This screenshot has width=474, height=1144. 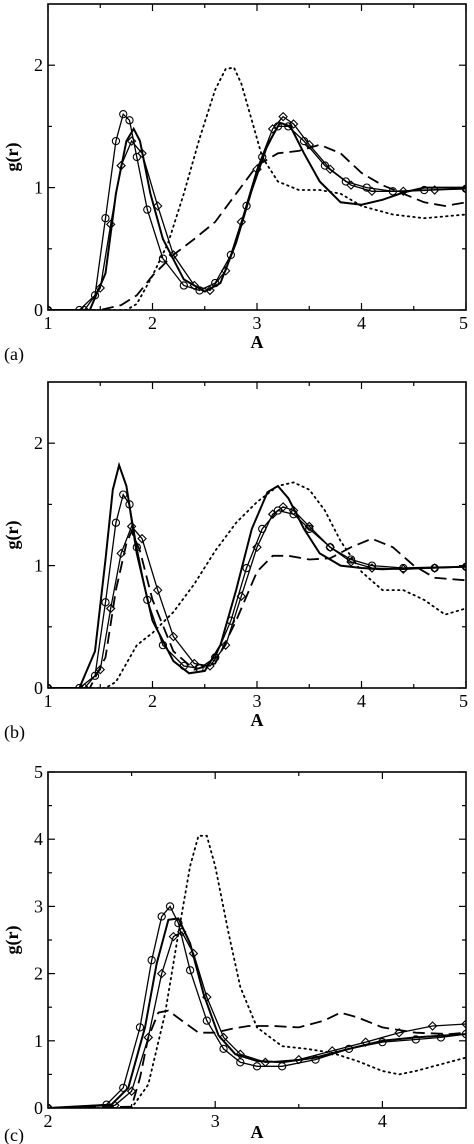 I want to click on panel-c-y-tick-label: 4, so click(x=38, y=839).